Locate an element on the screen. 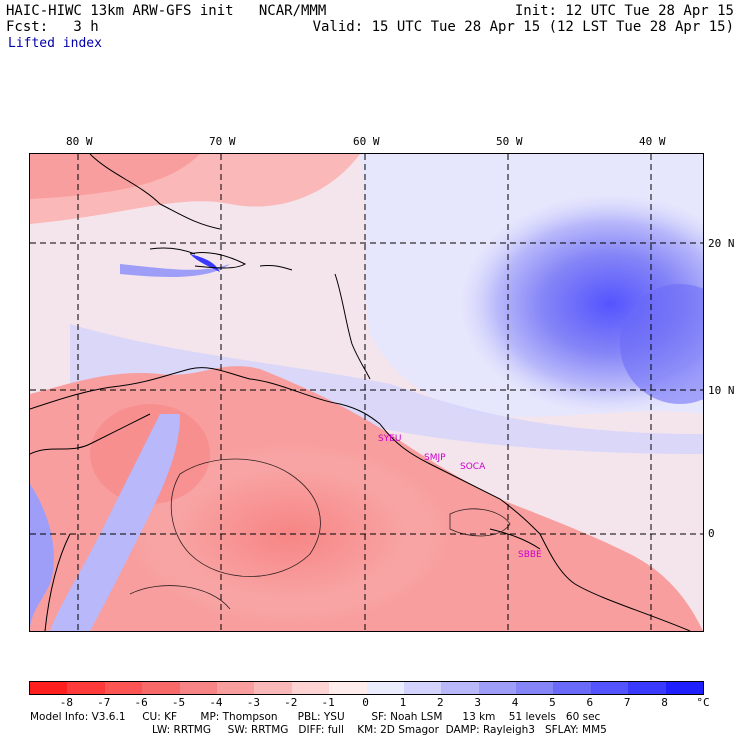 Image resolution: width=740 pixels, height=740 pixels. lon-label-40w: 40 W is located at coordinates (652, 141).